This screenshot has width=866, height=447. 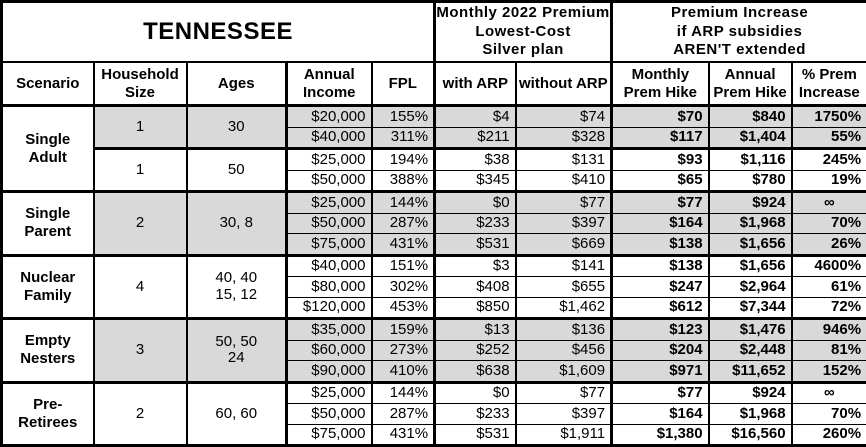 I want to click on monthly-hike-cell: $65, so click(x=660, y=181).